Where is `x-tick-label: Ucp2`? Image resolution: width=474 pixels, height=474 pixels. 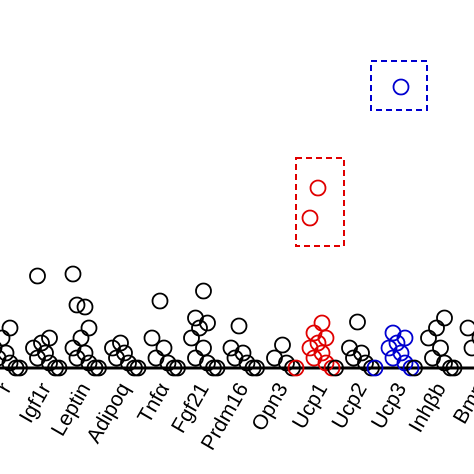 x-tick-label: Ucp2 is located at coordinates (349, 406).